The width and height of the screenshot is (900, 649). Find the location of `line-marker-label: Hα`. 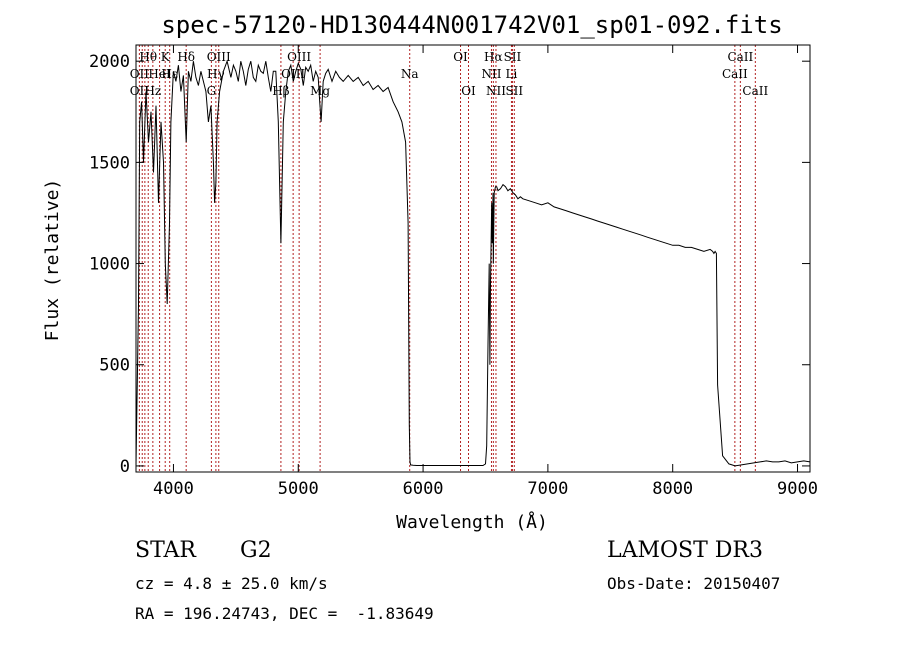

line-marker-label: Hα is located at coordinates (493, 57).